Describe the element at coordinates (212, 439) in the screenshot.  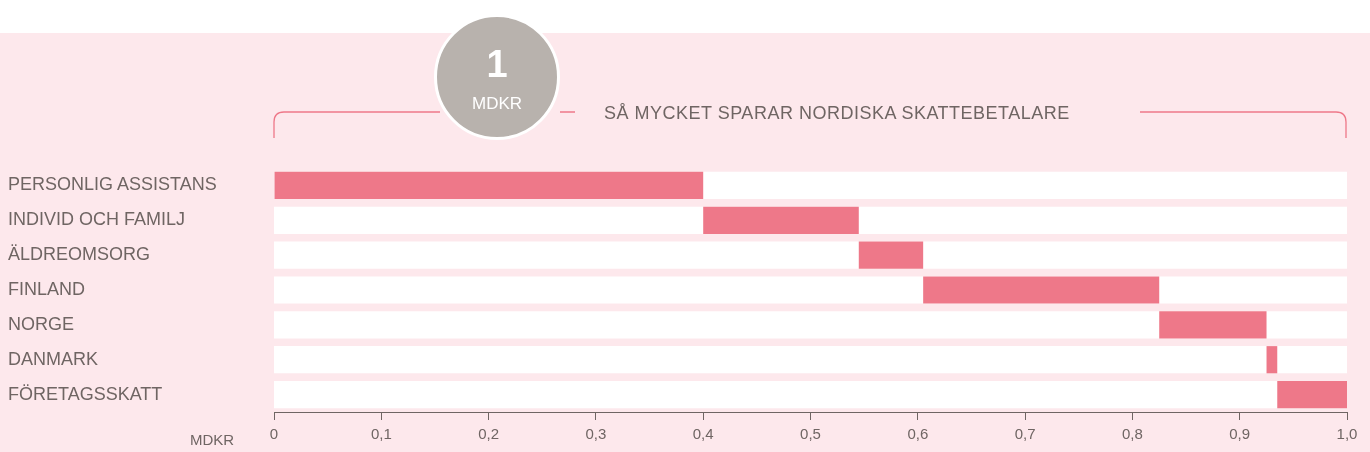
I see `x-axis-title: MDKR` at that location.